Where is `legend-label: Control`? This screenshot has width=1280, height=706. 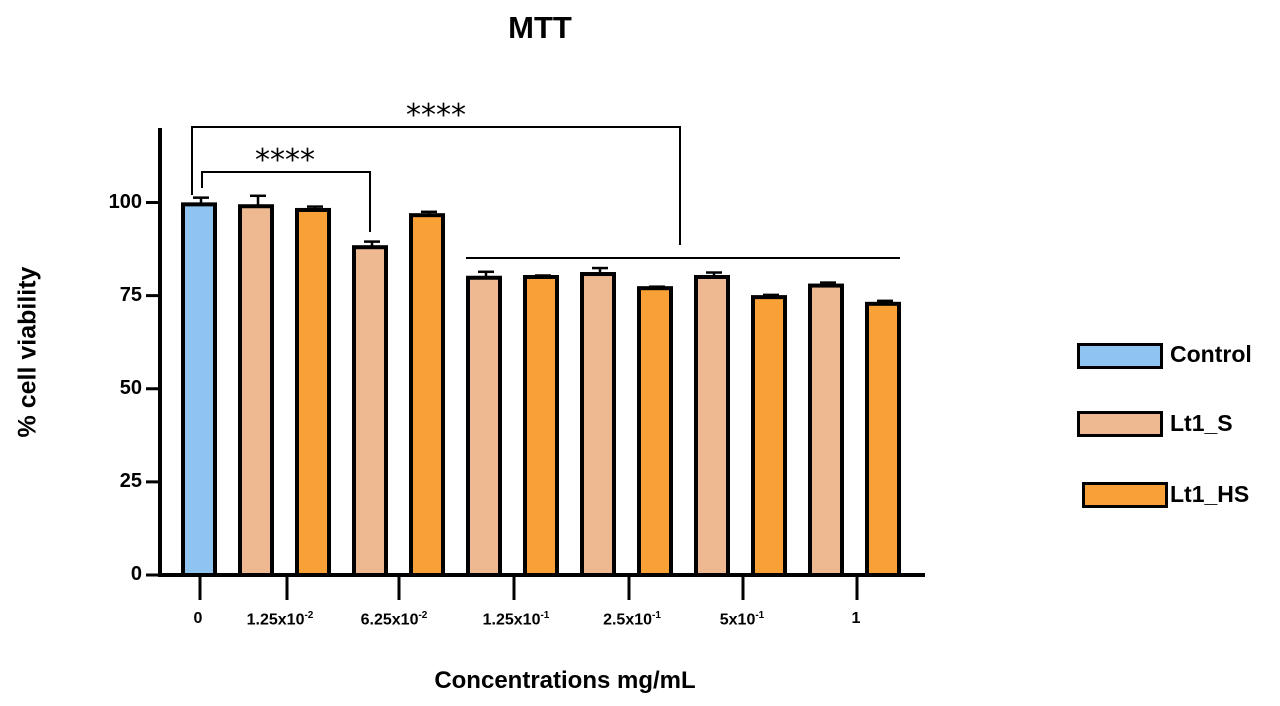 legend-label: Control is located at coordinates (1211, 354).